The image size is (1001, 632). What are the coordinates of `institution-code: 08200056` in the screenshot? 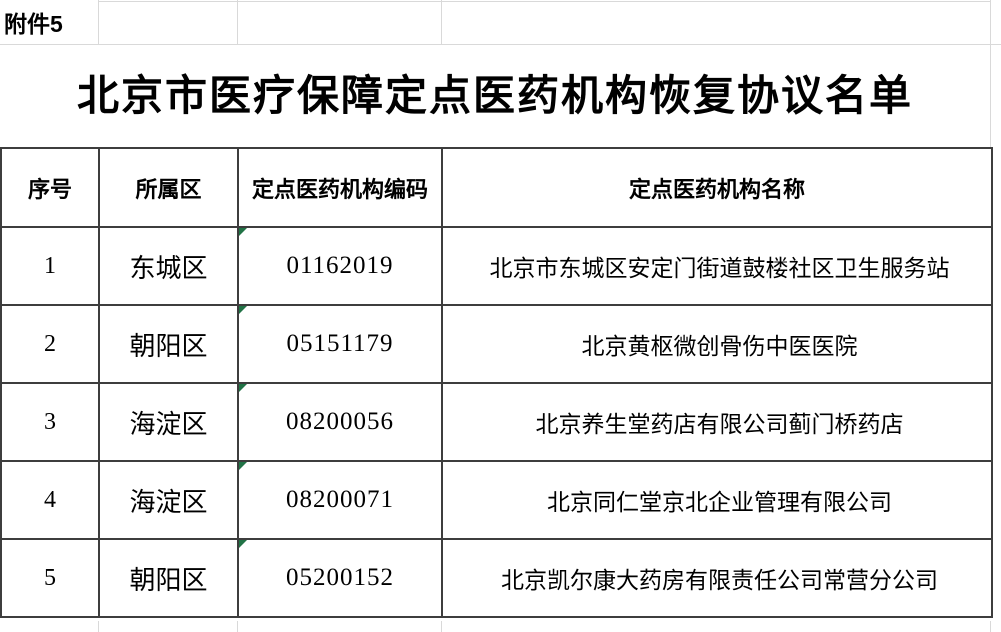 It's located at (340, 421).